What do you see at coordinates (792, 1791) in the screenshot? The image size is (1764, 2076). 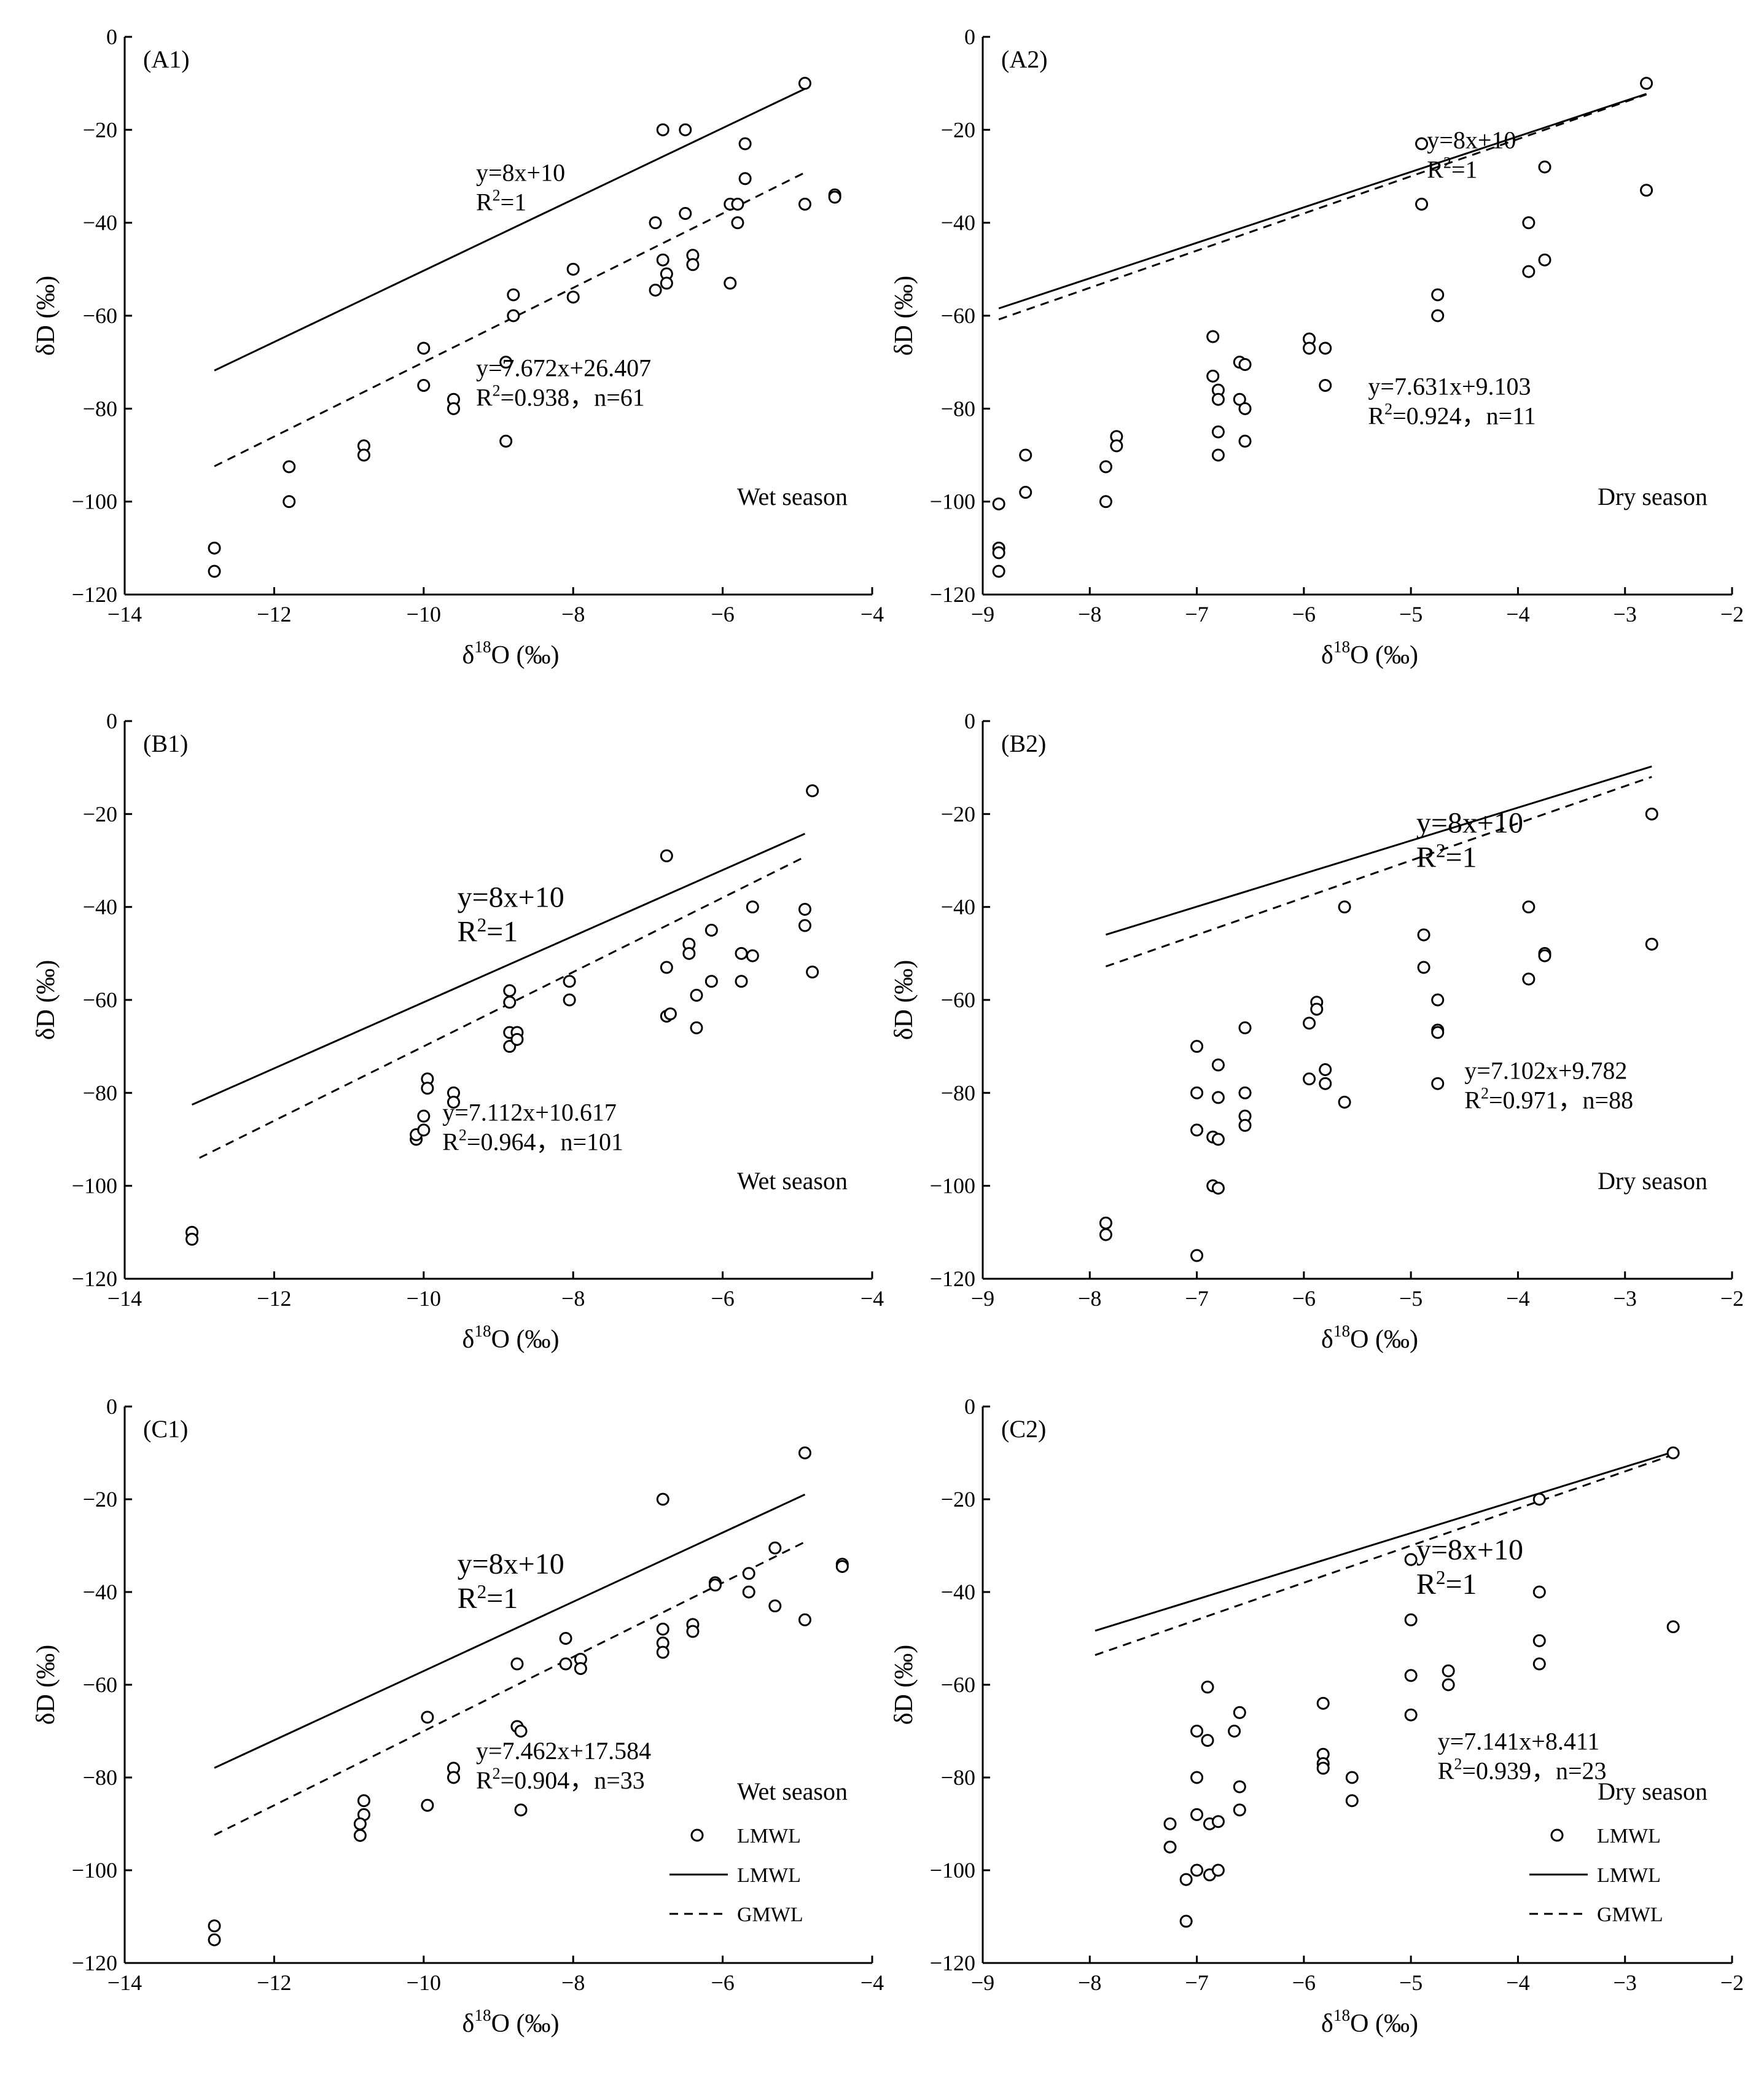 I see `season-label: Wet season` at bounding box center [792, 1791].